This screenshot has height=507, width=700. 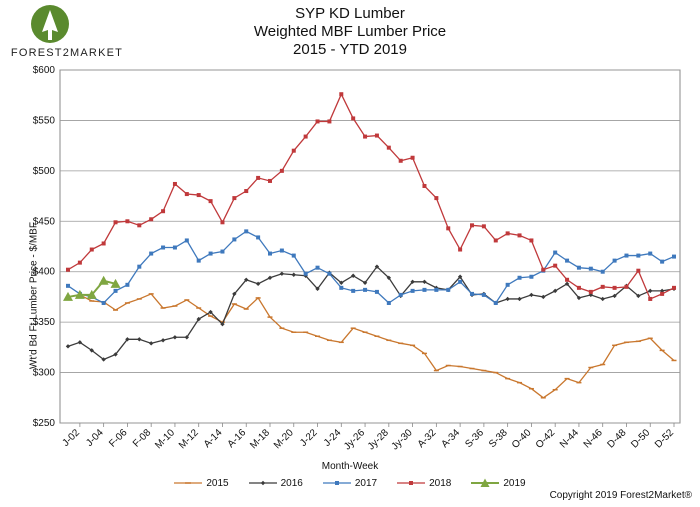 What do you see at coordinates (309, 438) in the screenshot?
I see `x-tick-label: J-22` at bounding box center [309, 438].